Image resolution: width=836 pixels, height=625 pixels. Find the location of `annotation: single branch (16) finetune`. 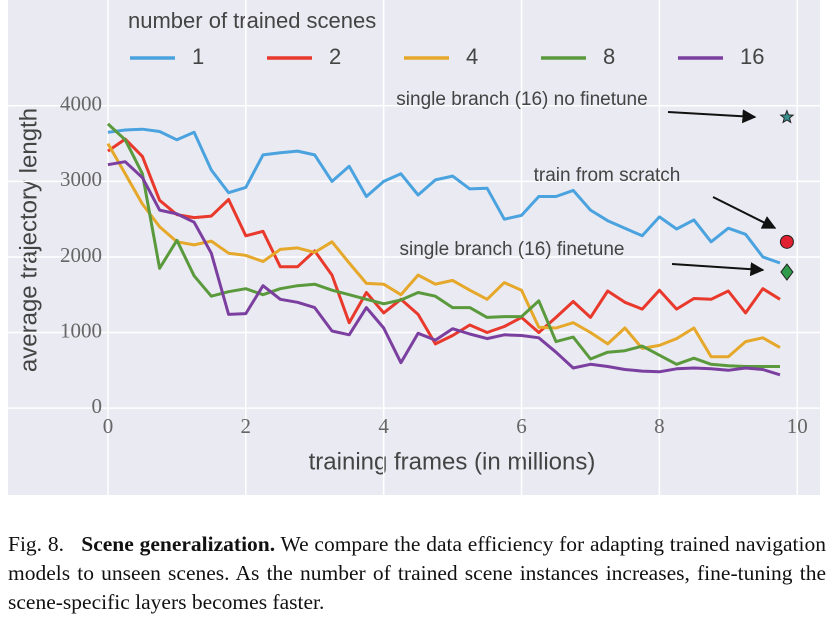

annotation: single branch (16) finetune is located at coordinates (512, 249).